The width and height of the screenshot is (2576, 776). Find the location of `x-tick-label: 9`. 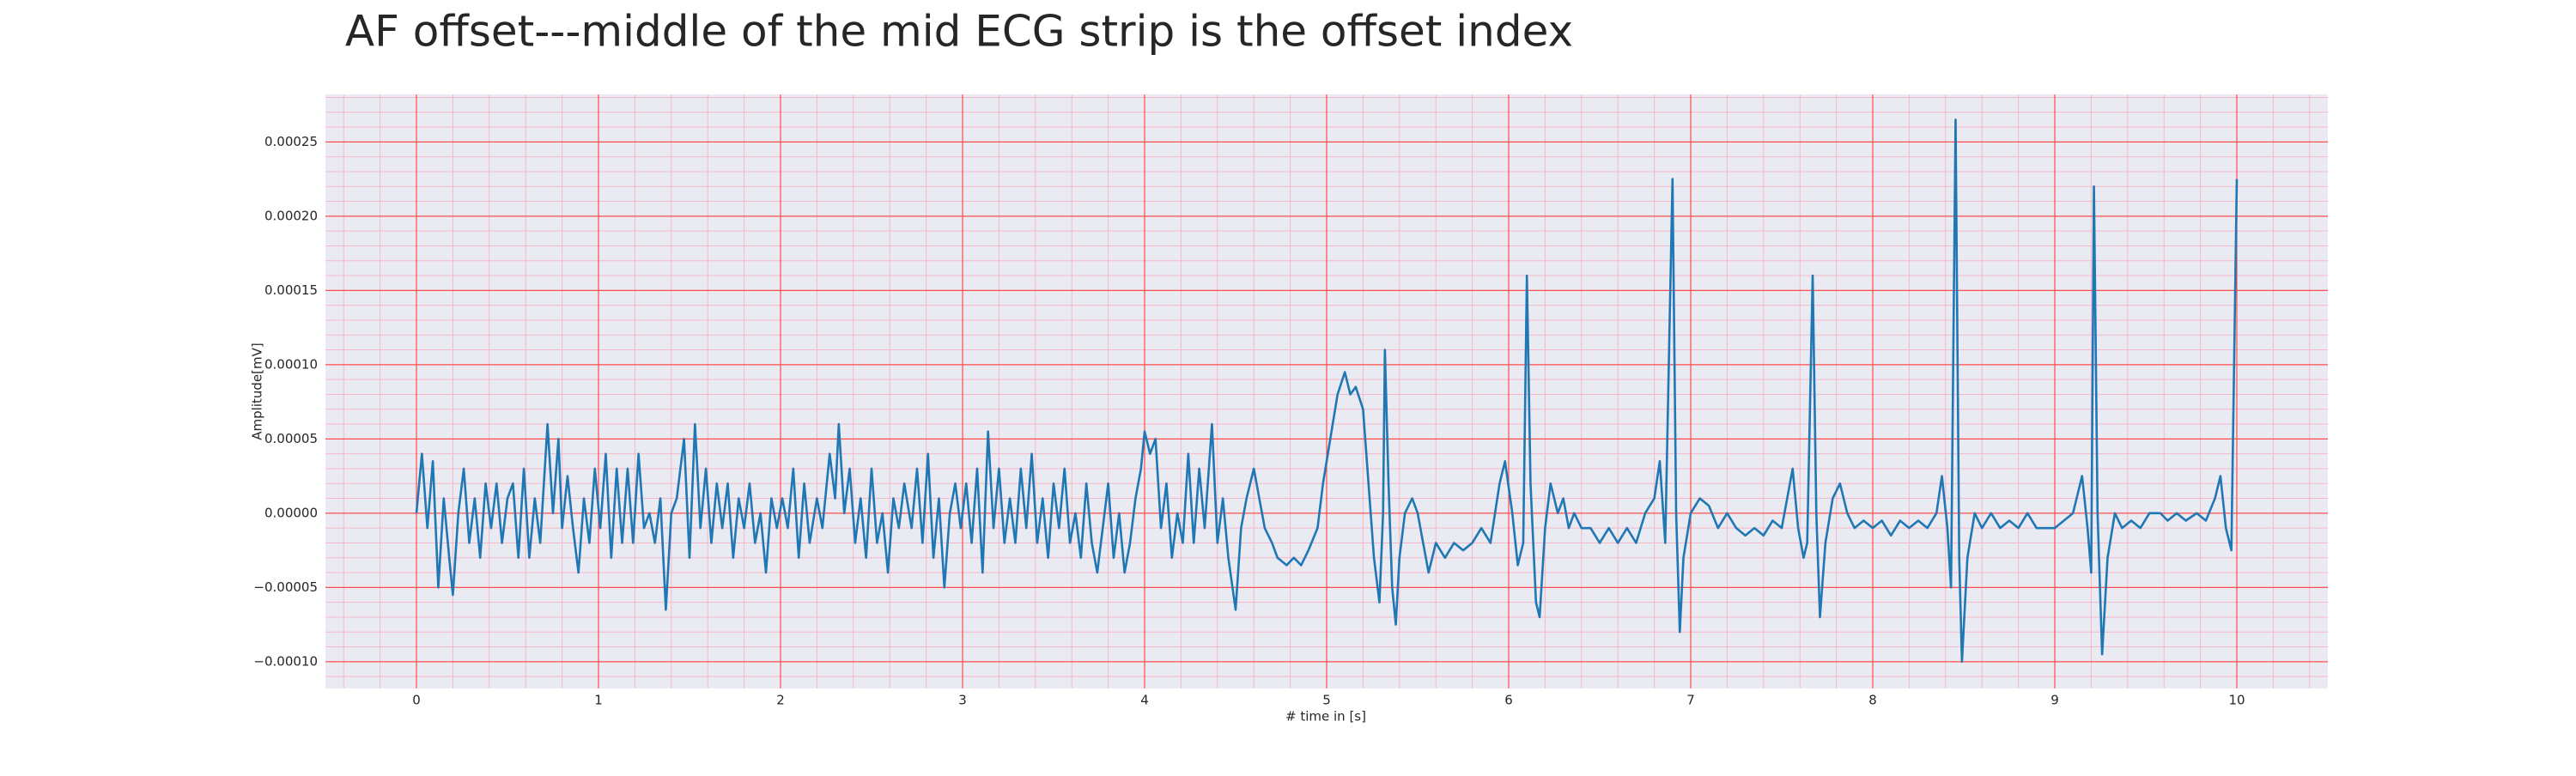

x-tick-label: 9 is located at coordinates (2054, 701).